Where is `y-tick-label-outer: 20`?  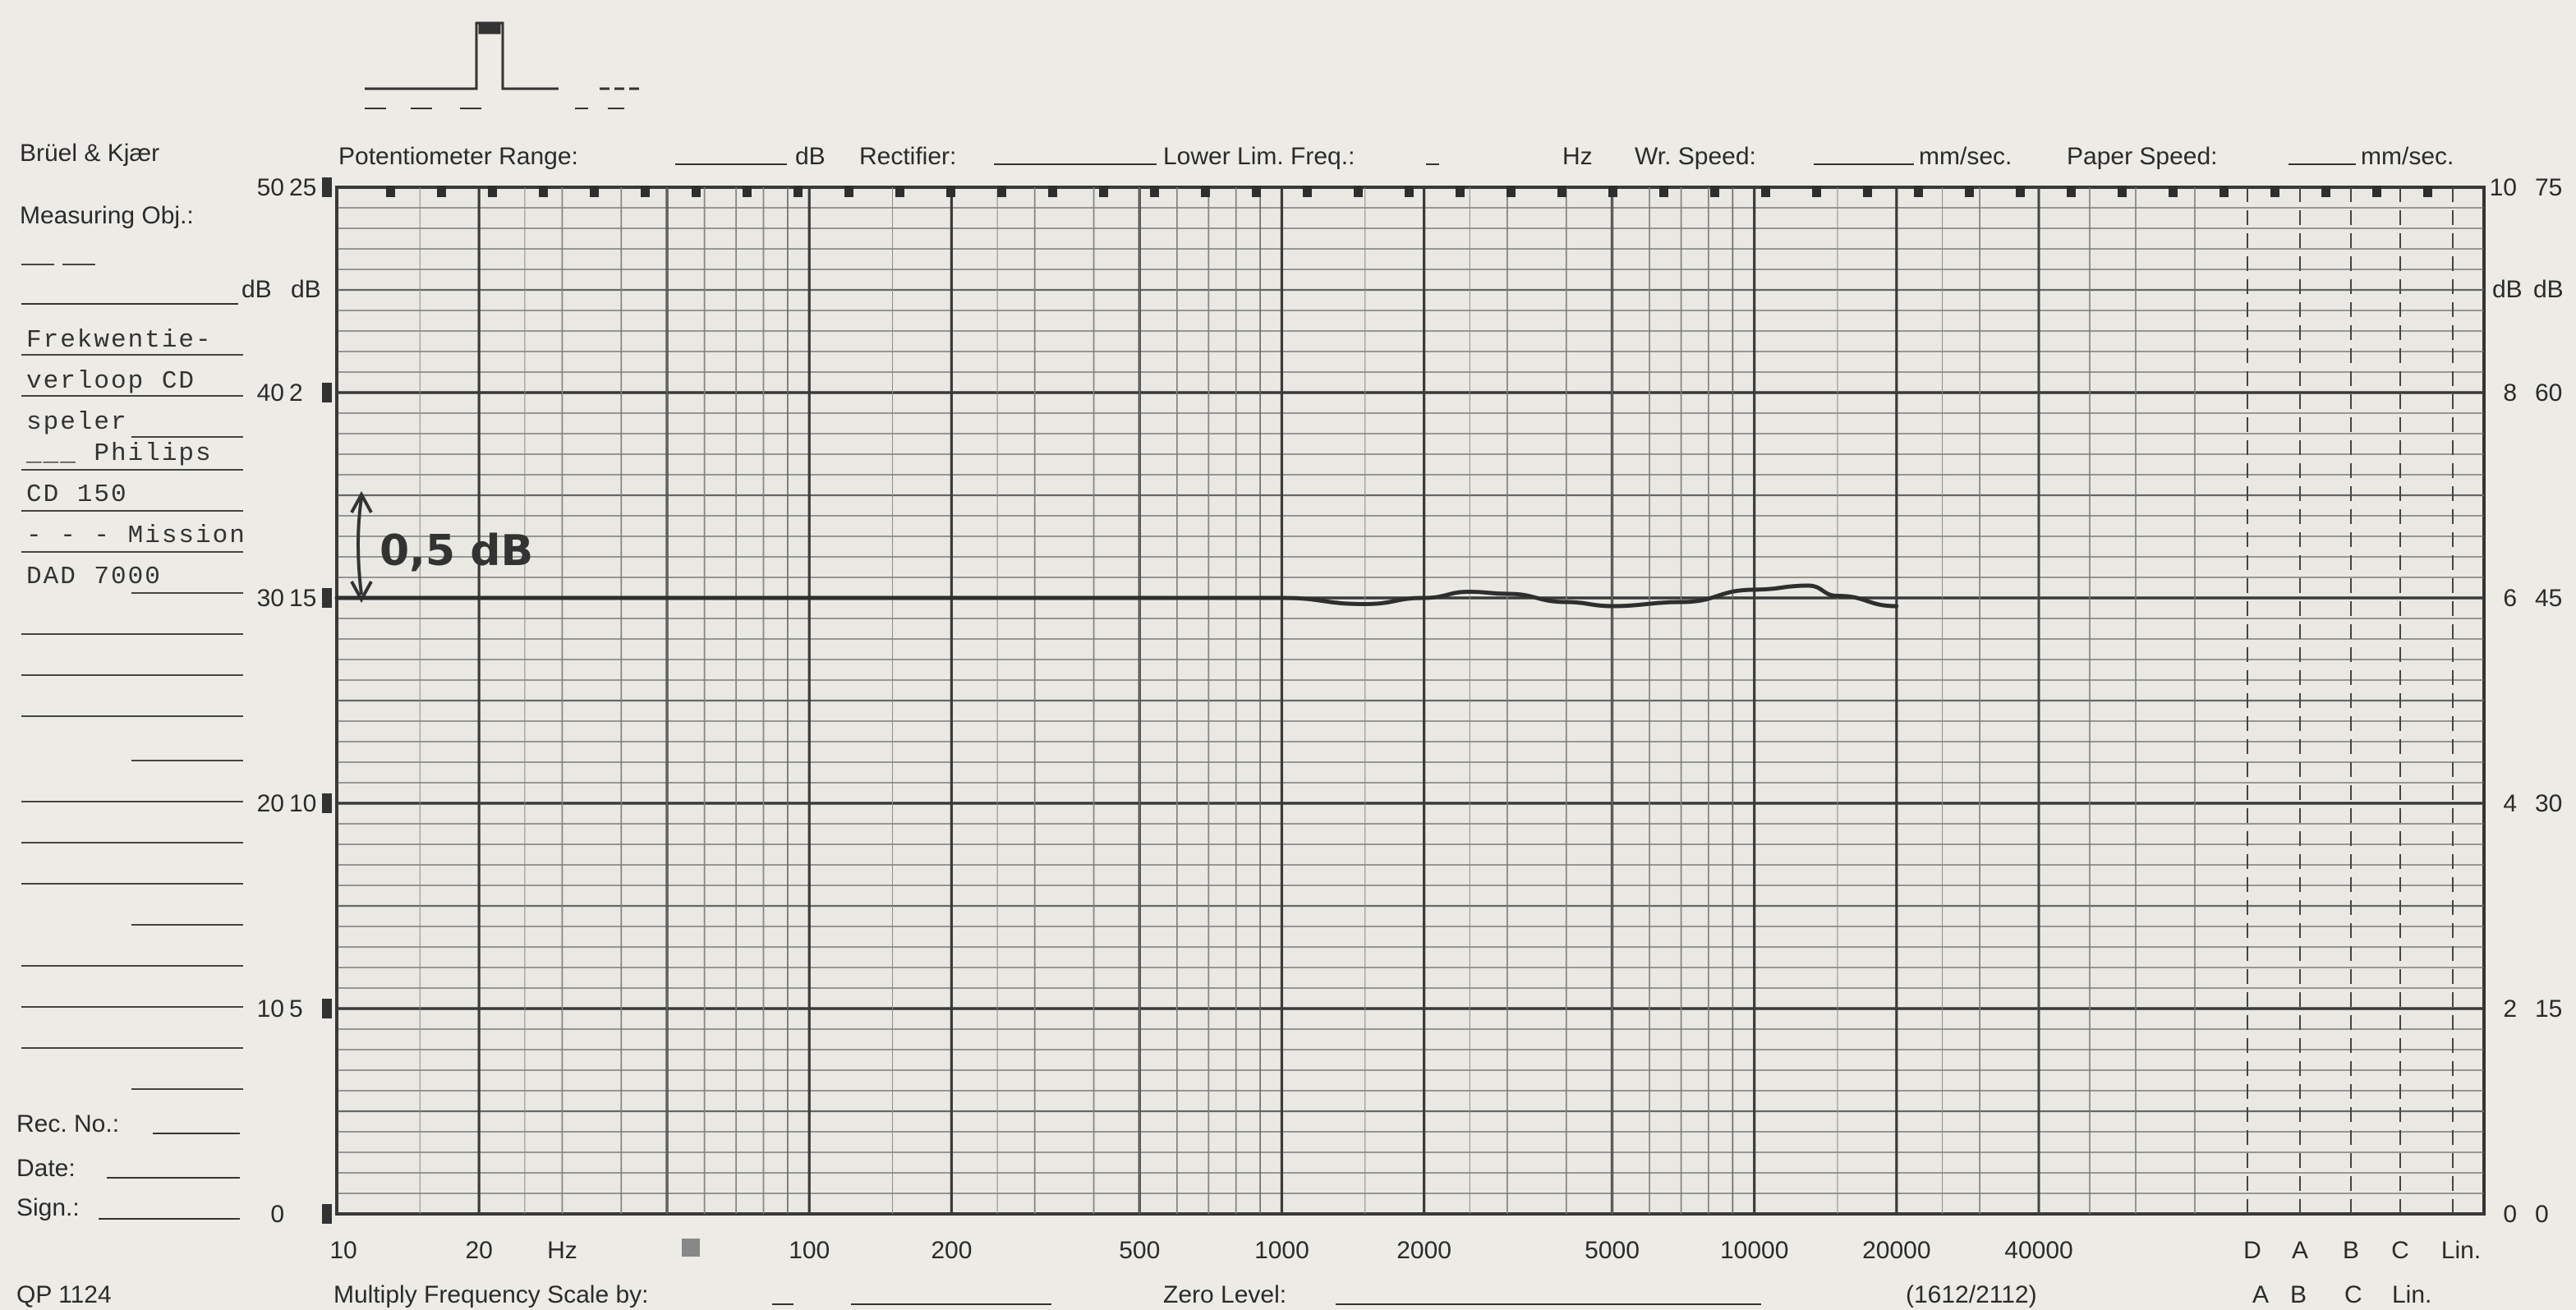
y-tick-label-outer: 20 is located at coordinates (270, 803).